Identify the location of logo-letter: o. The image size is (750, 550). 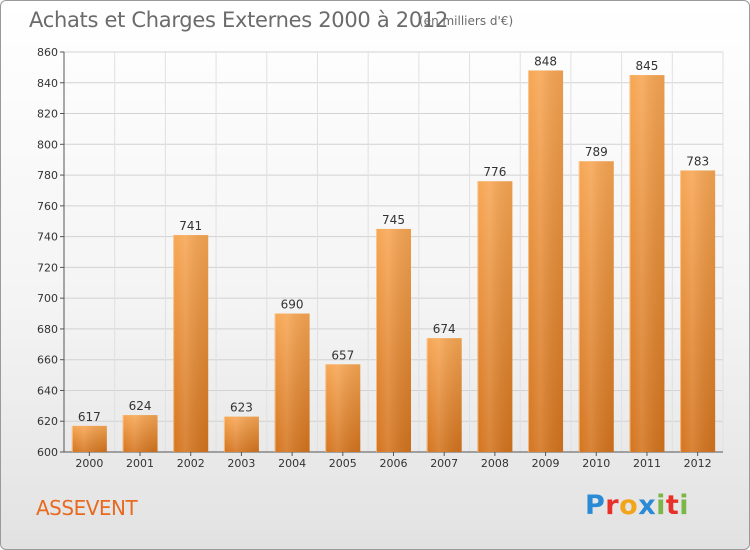
(629, 505).